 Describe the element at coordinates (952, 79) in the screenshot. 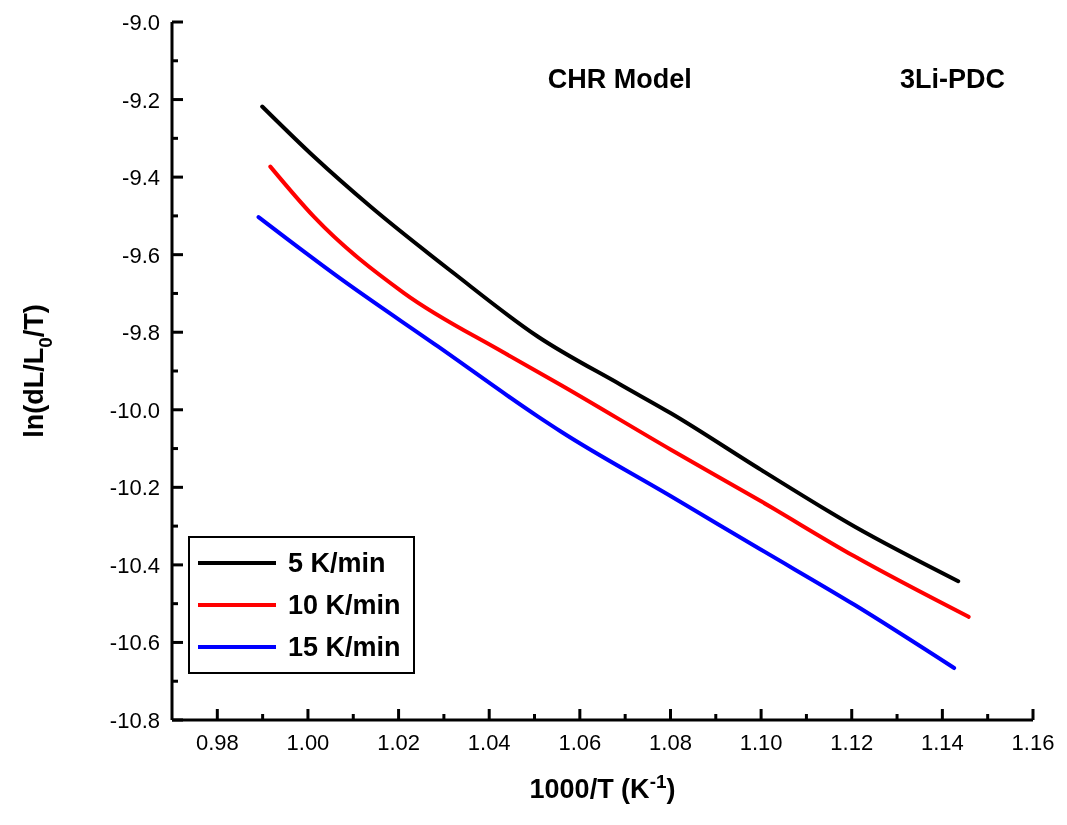

I see `annotation: 3Li-PDC` at that location.